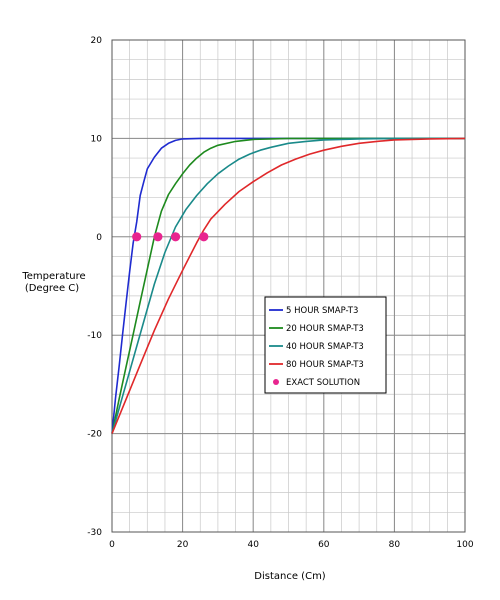 This screenshot has width=500, height=600. Describe the element at coordinates (323, 383) in the screenshot. I see `legend-label: EXACT SOLUTION` at that location.